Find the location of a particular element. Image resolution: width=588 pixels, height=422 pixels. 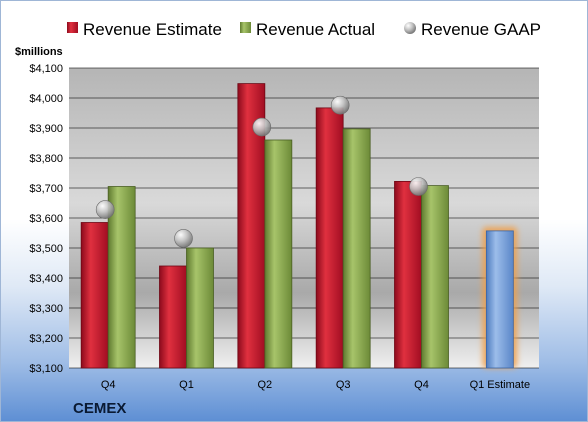

x-axis: Q4 Q1 Q2 Q3 Q4 Q1 Estimate is located at coordinates (315, 385).